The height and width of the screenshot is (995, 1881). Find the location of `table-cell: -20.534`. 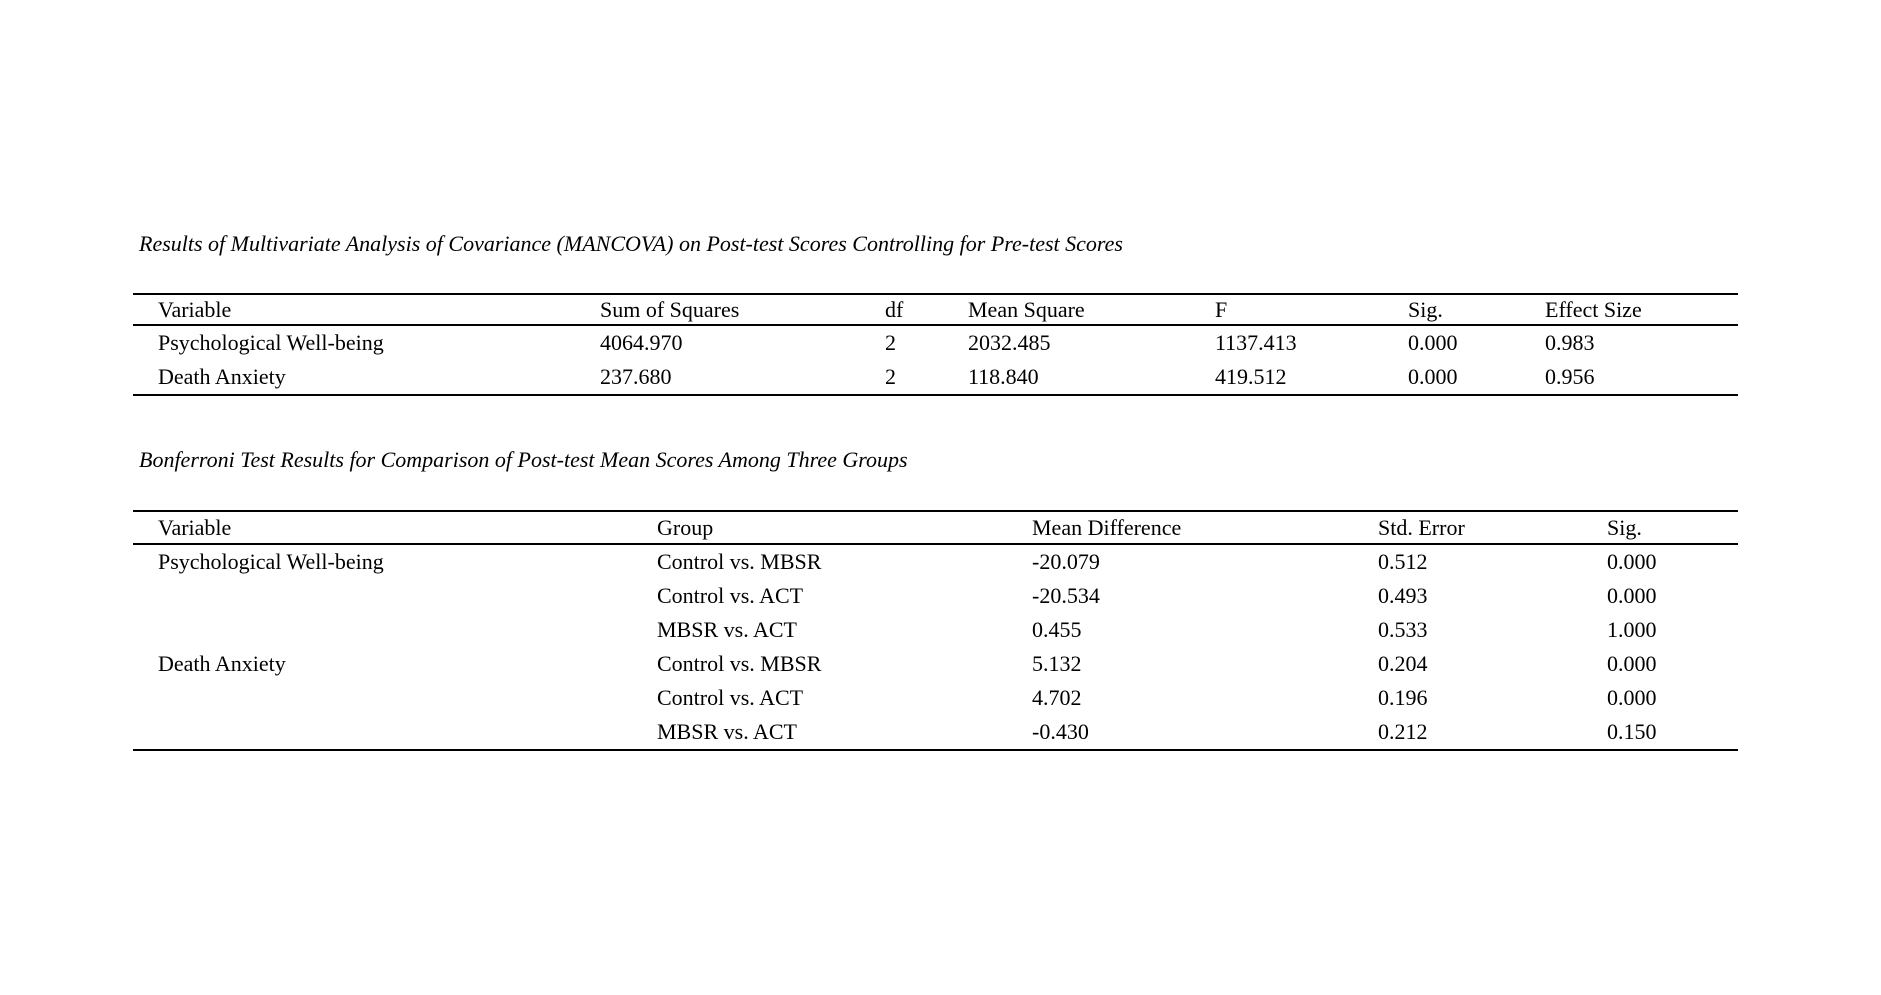

table-cell: -20.534 is located at coordinates (1066, 595).